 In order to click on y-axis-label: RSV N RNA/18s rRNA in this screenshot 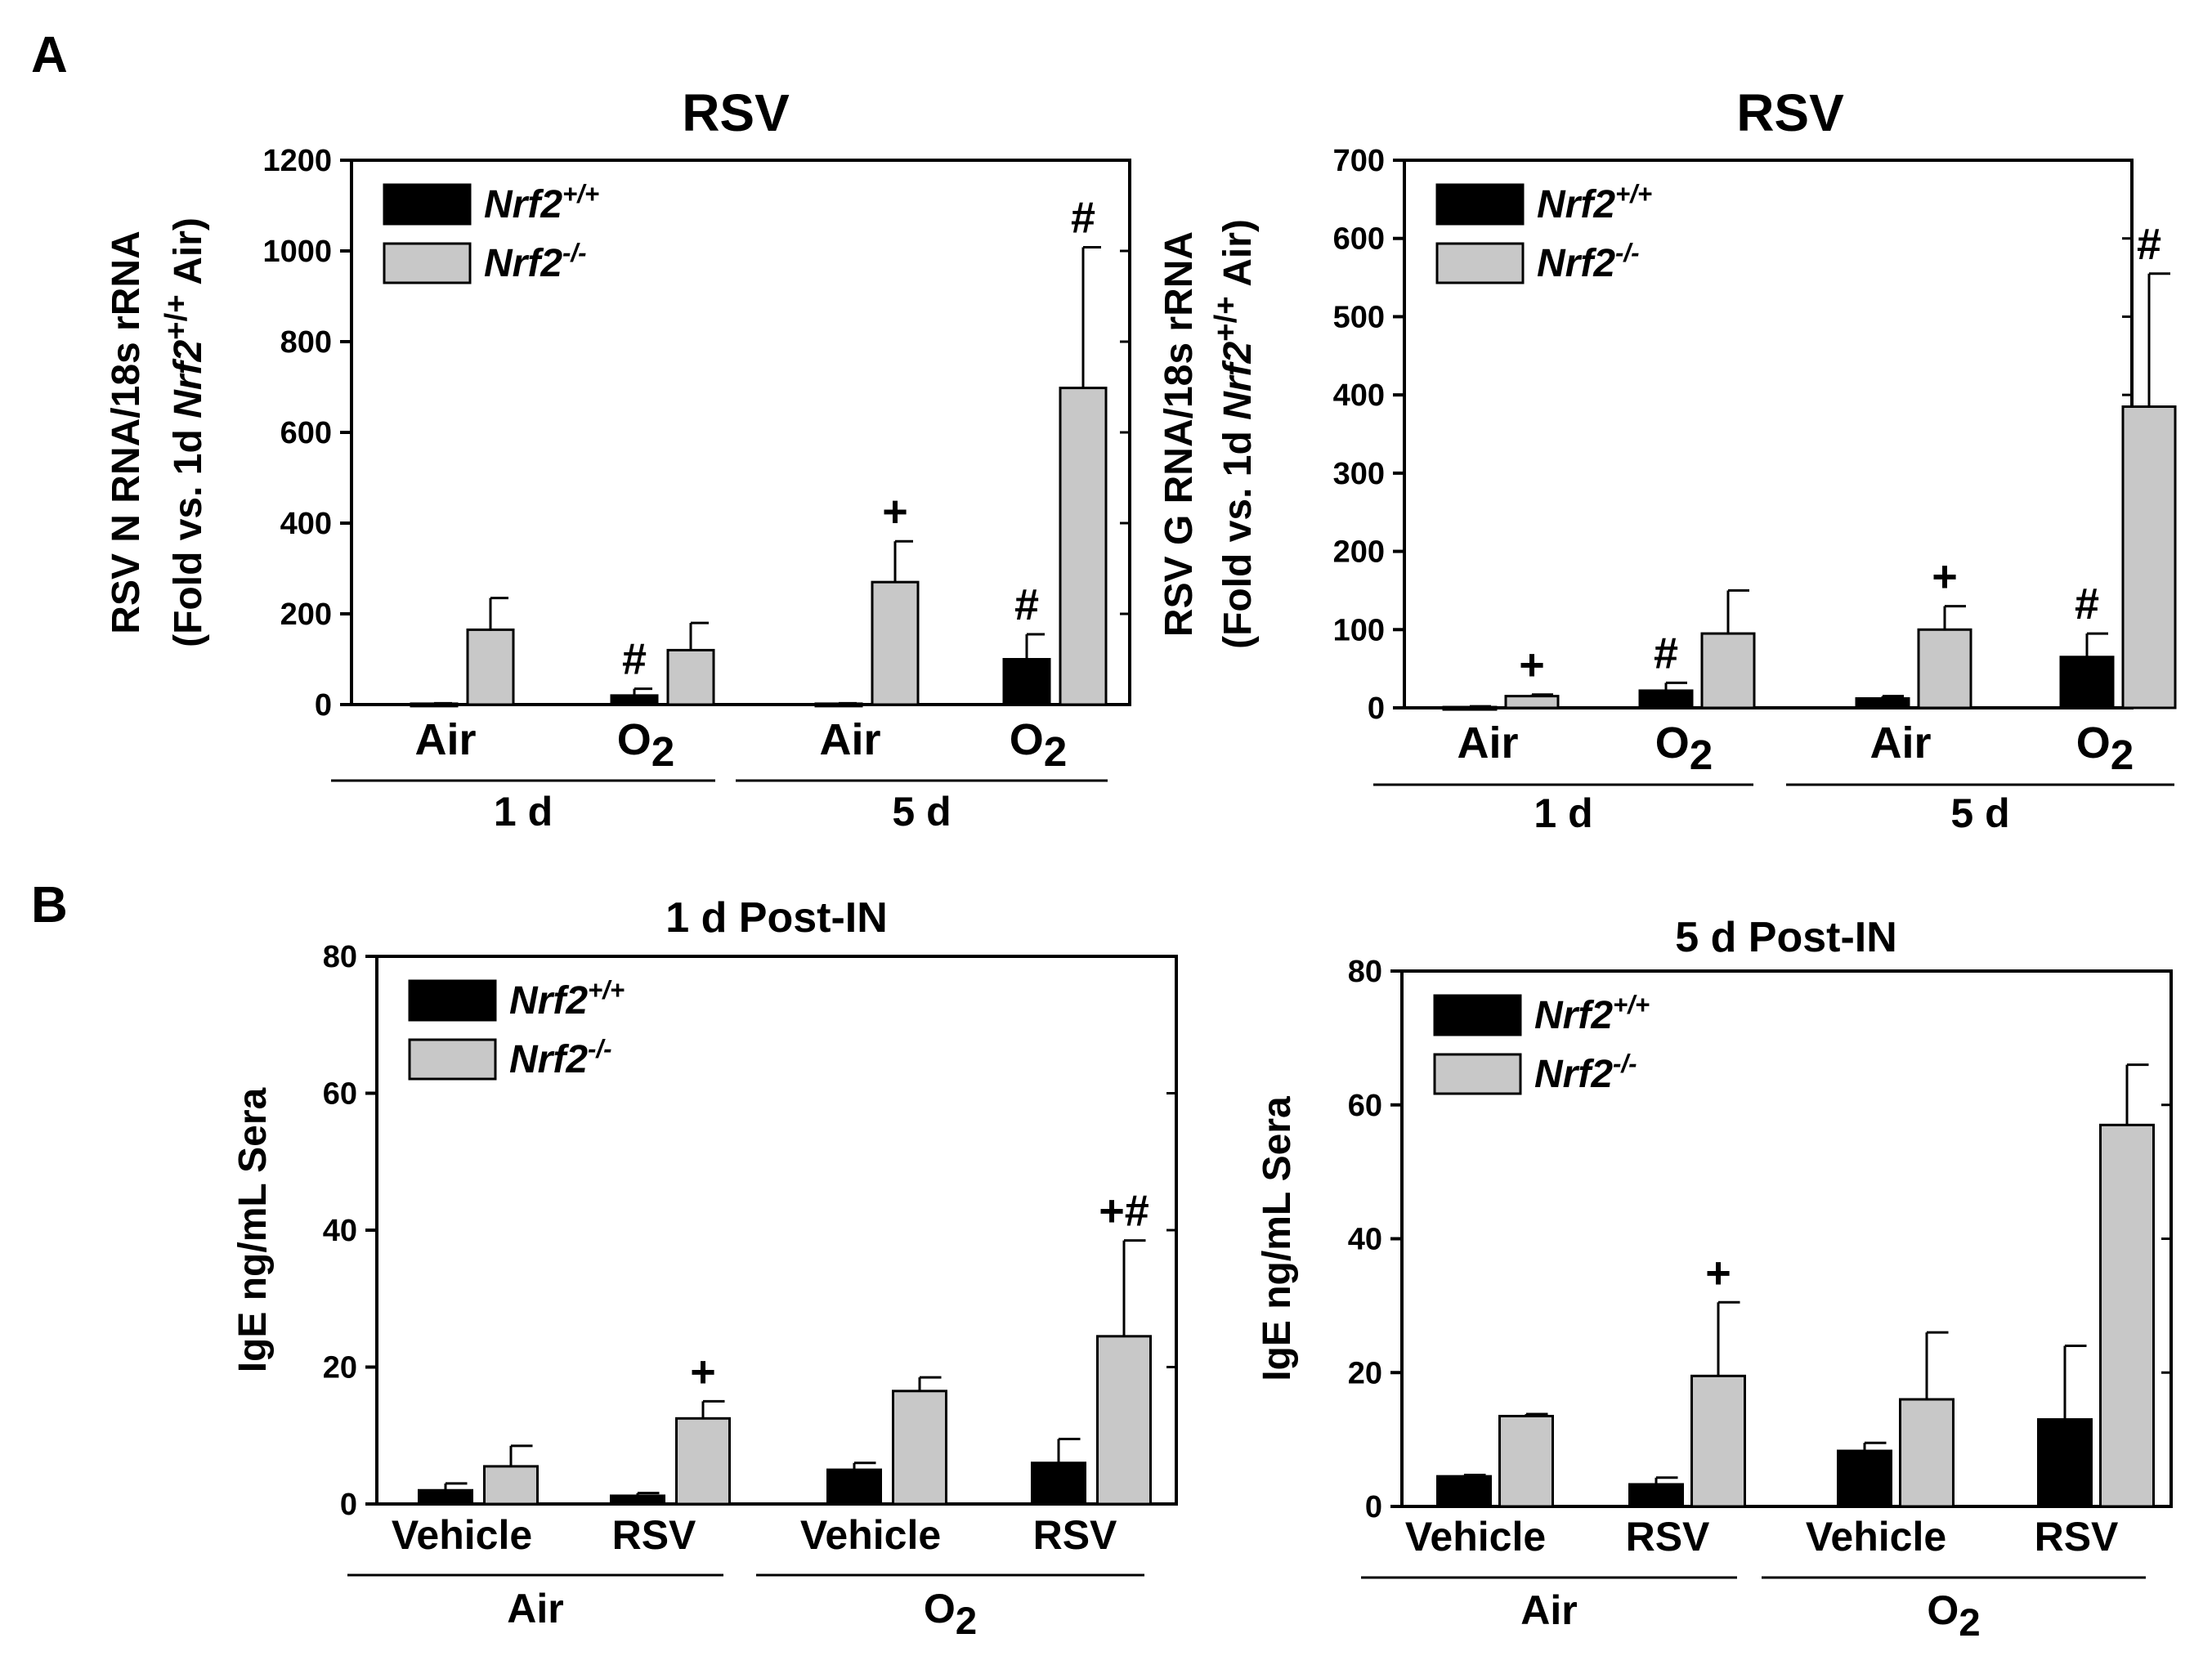, I will do `click(126, 432)`.